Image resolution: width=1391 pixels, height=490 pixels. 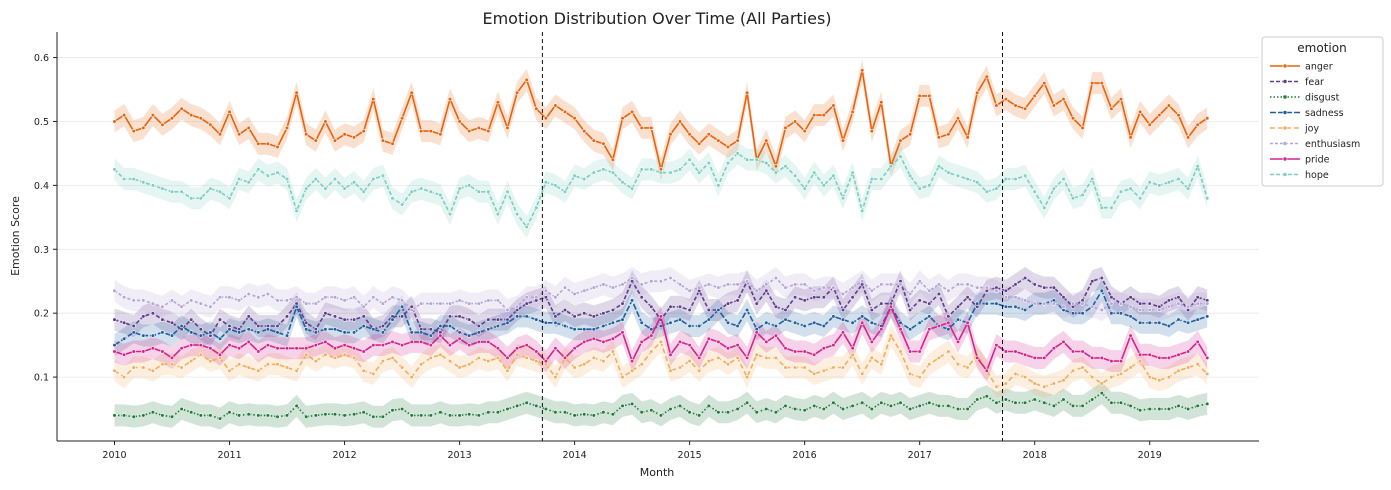 I want to click on legend-label-hope: hope, so click(x=1317, y=175).